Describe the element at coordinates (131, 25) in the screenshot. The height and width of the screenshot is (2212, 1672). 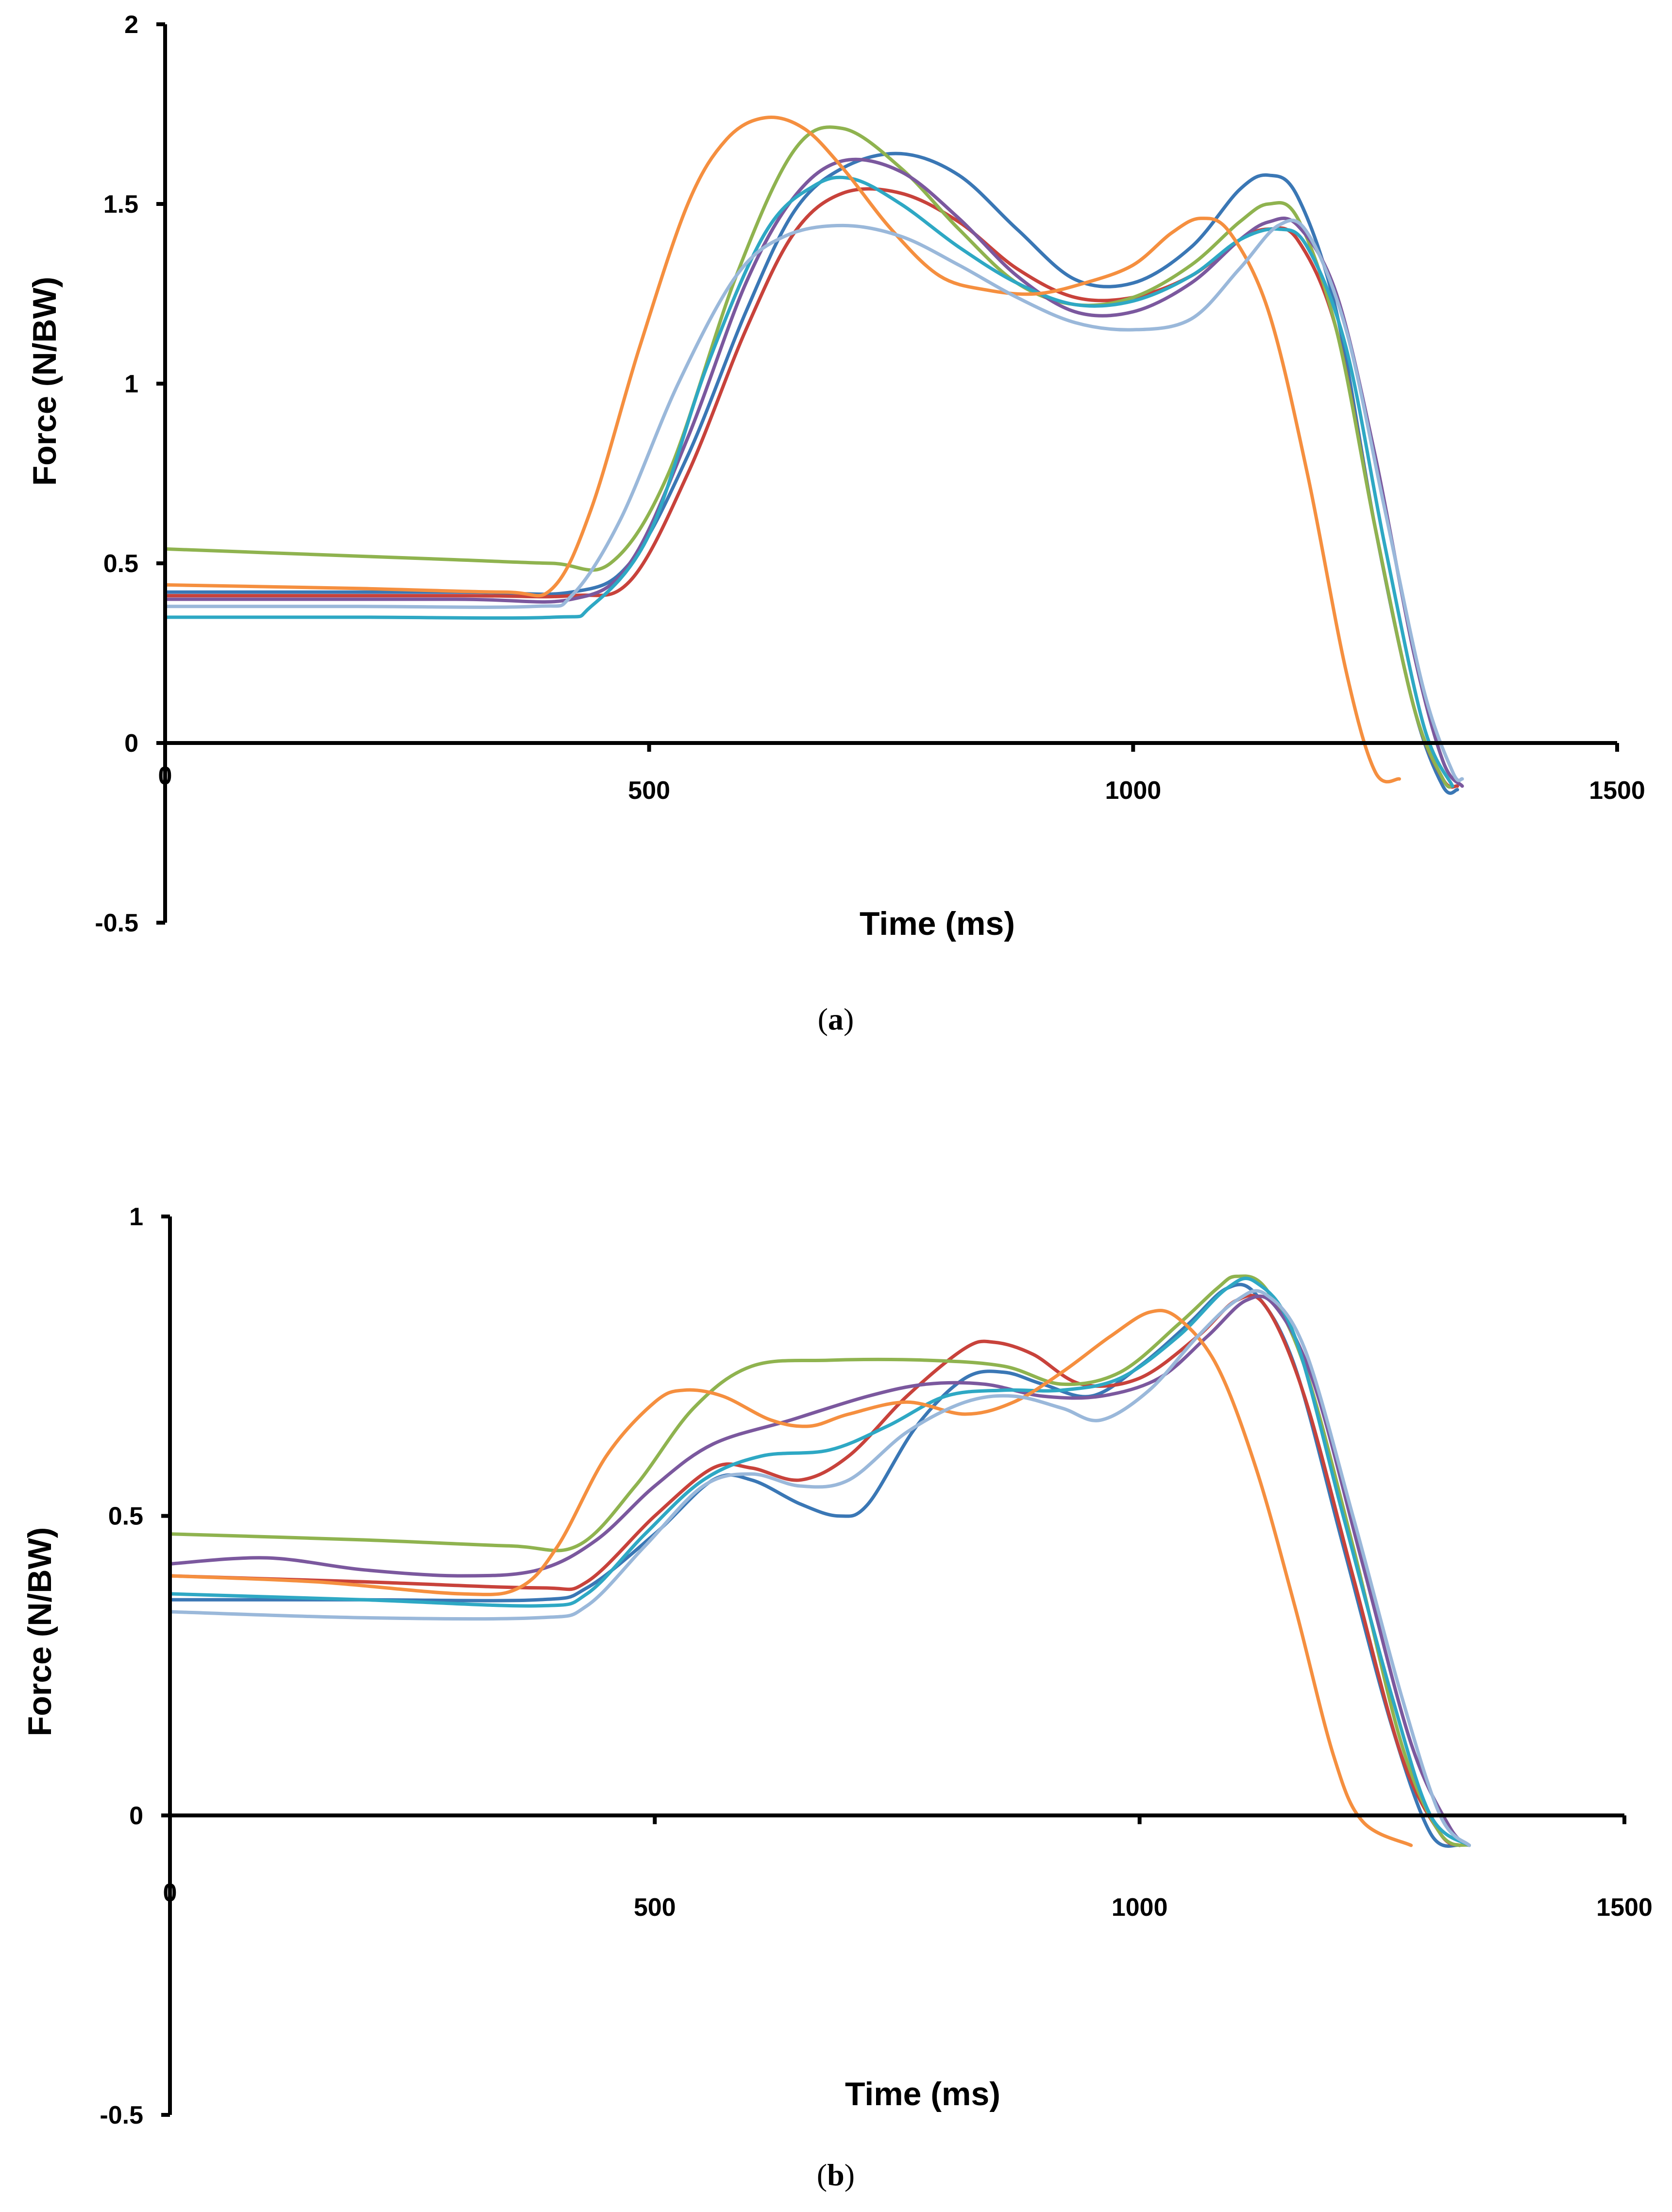
I see `y-tick-label: 2` at that location.